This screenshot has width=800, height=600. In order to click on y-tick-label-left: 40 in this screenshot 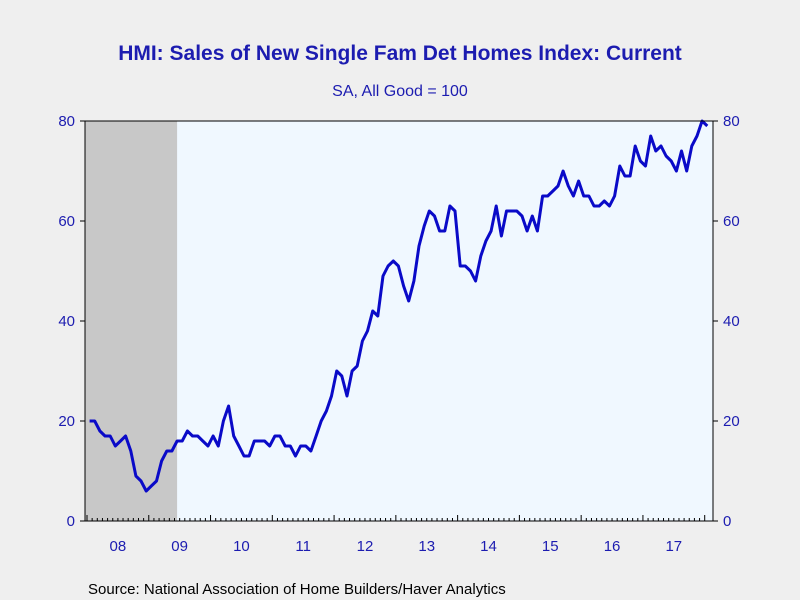, I will do `click(66, 321)`.